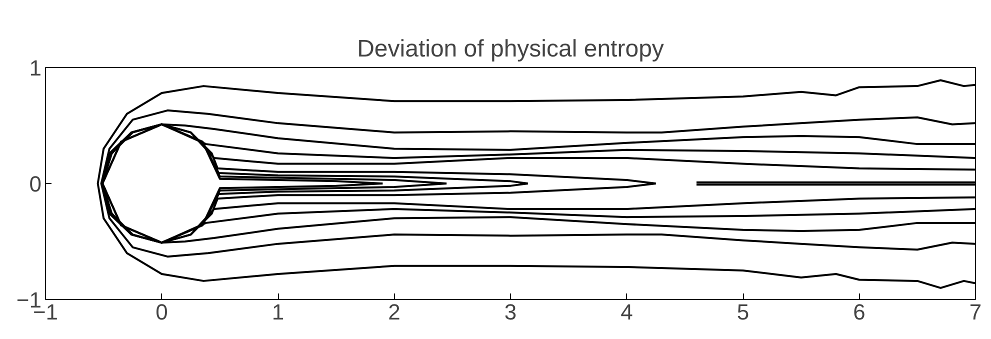 The width and height of the screenshot is (991, 339). I want to click on x-tick-label: 4, so click(626, 312).